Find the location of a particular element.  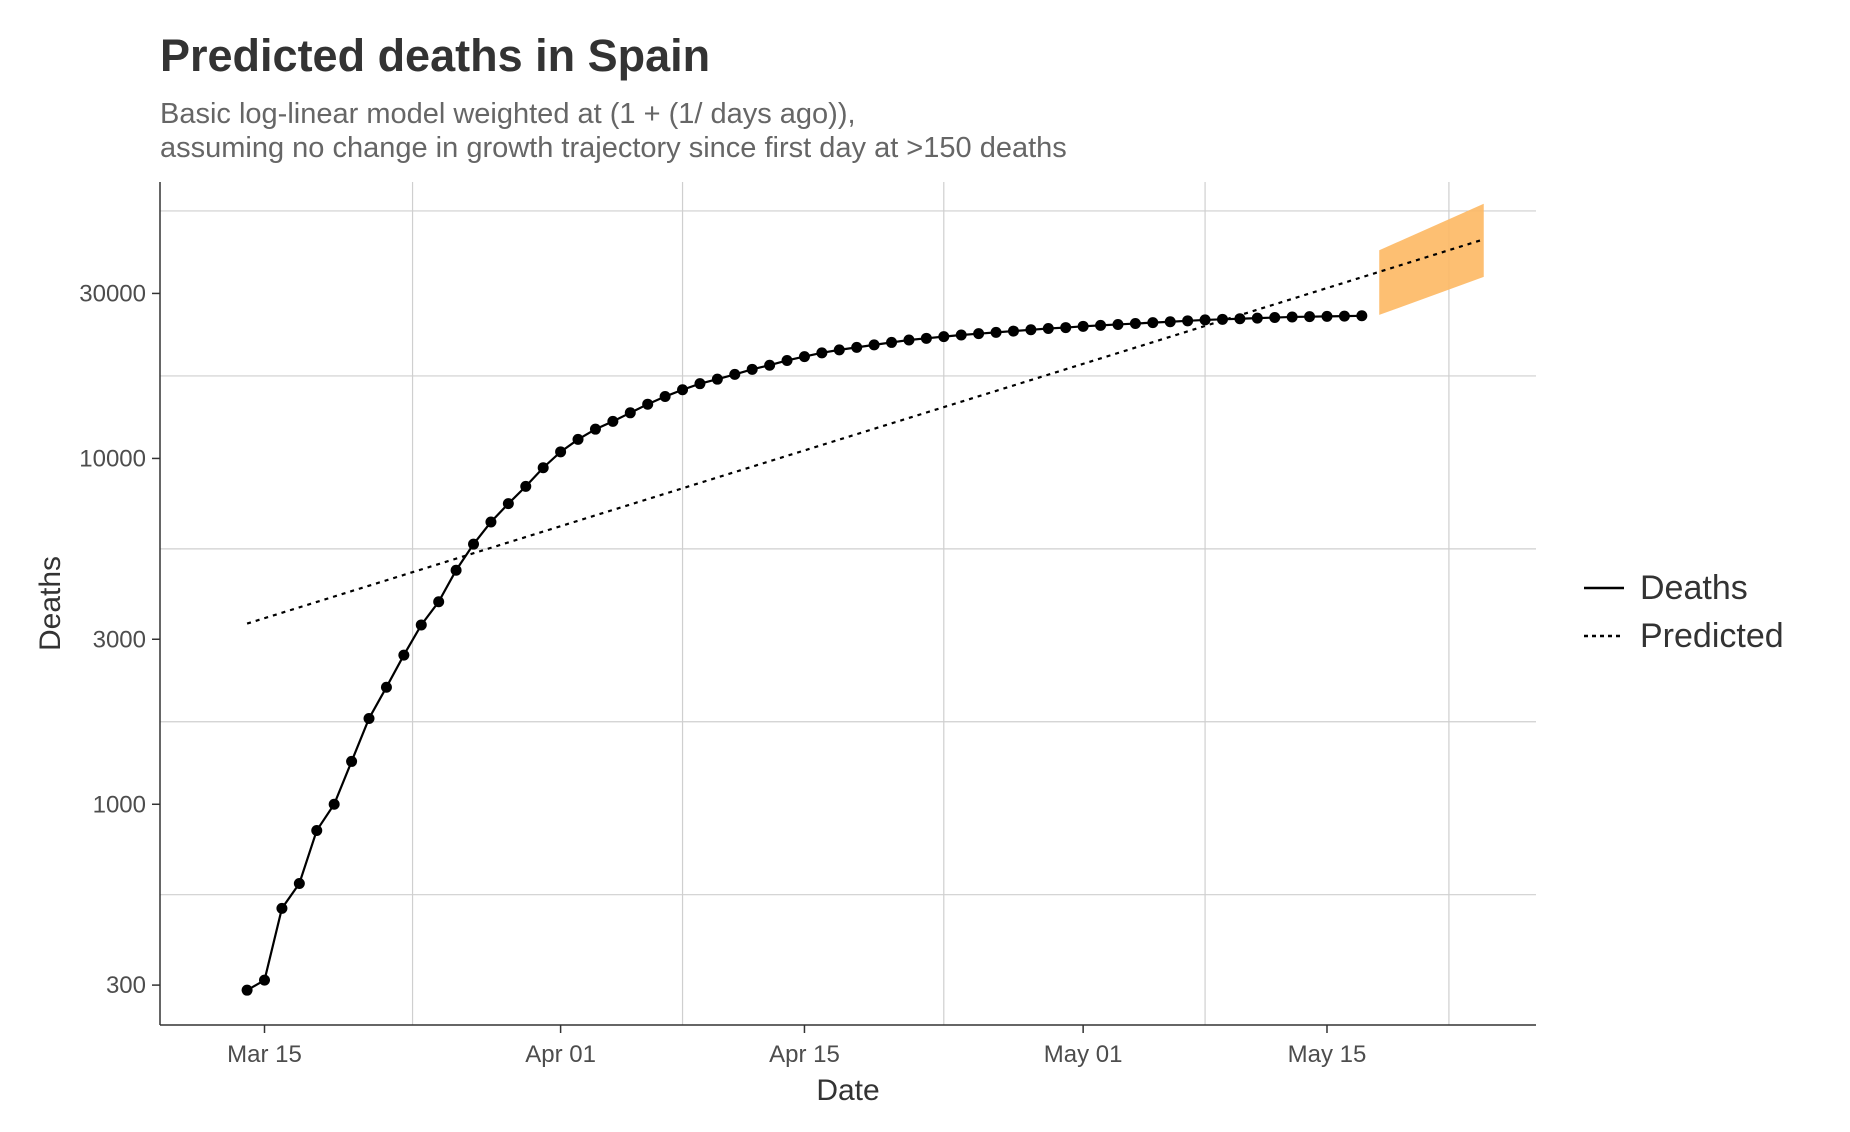

legend-key-dashed is located at coordinates (1604, 636).